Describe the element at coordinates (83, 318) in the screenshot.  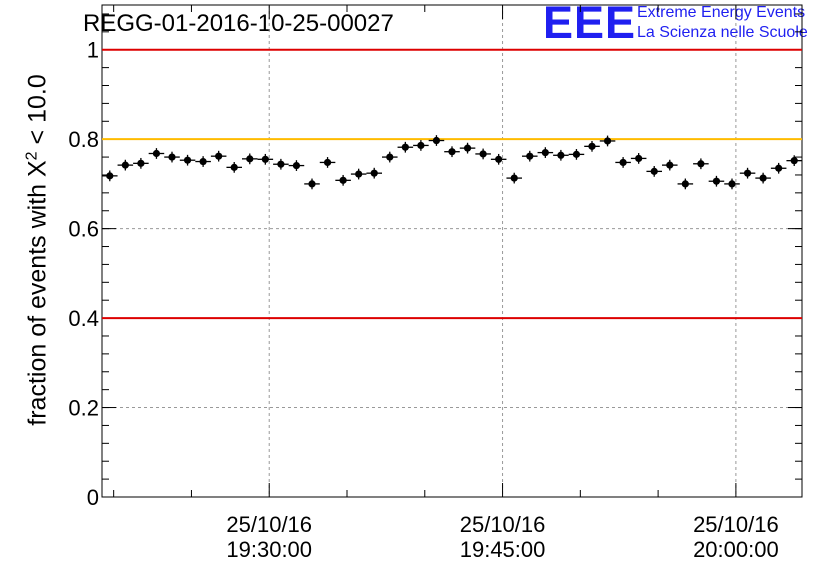
I see `y-tick-label: 0.4` at that location.